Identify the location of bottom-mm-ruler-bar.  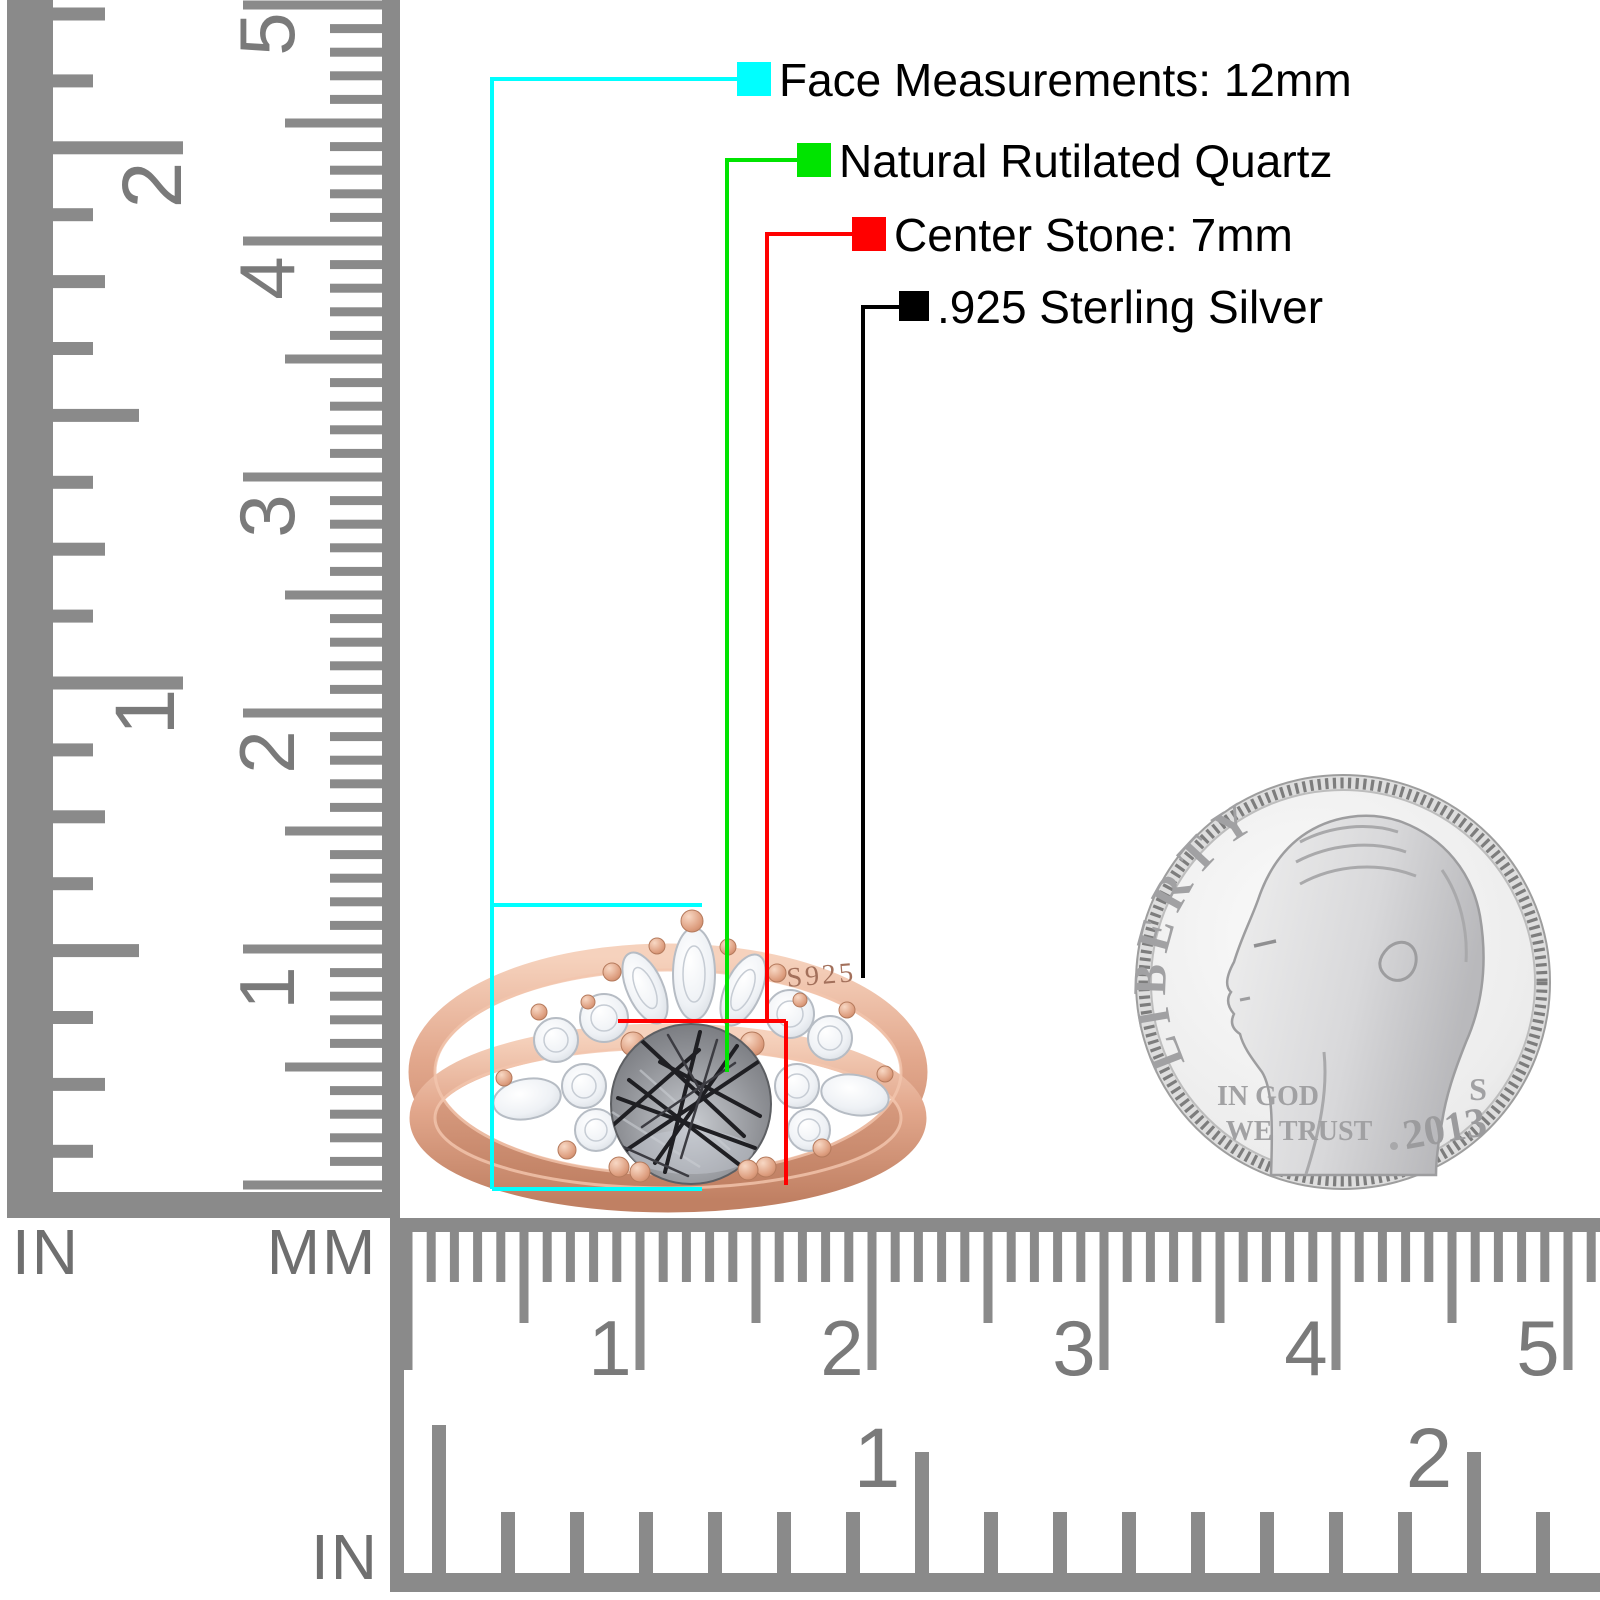
(995, 1225).